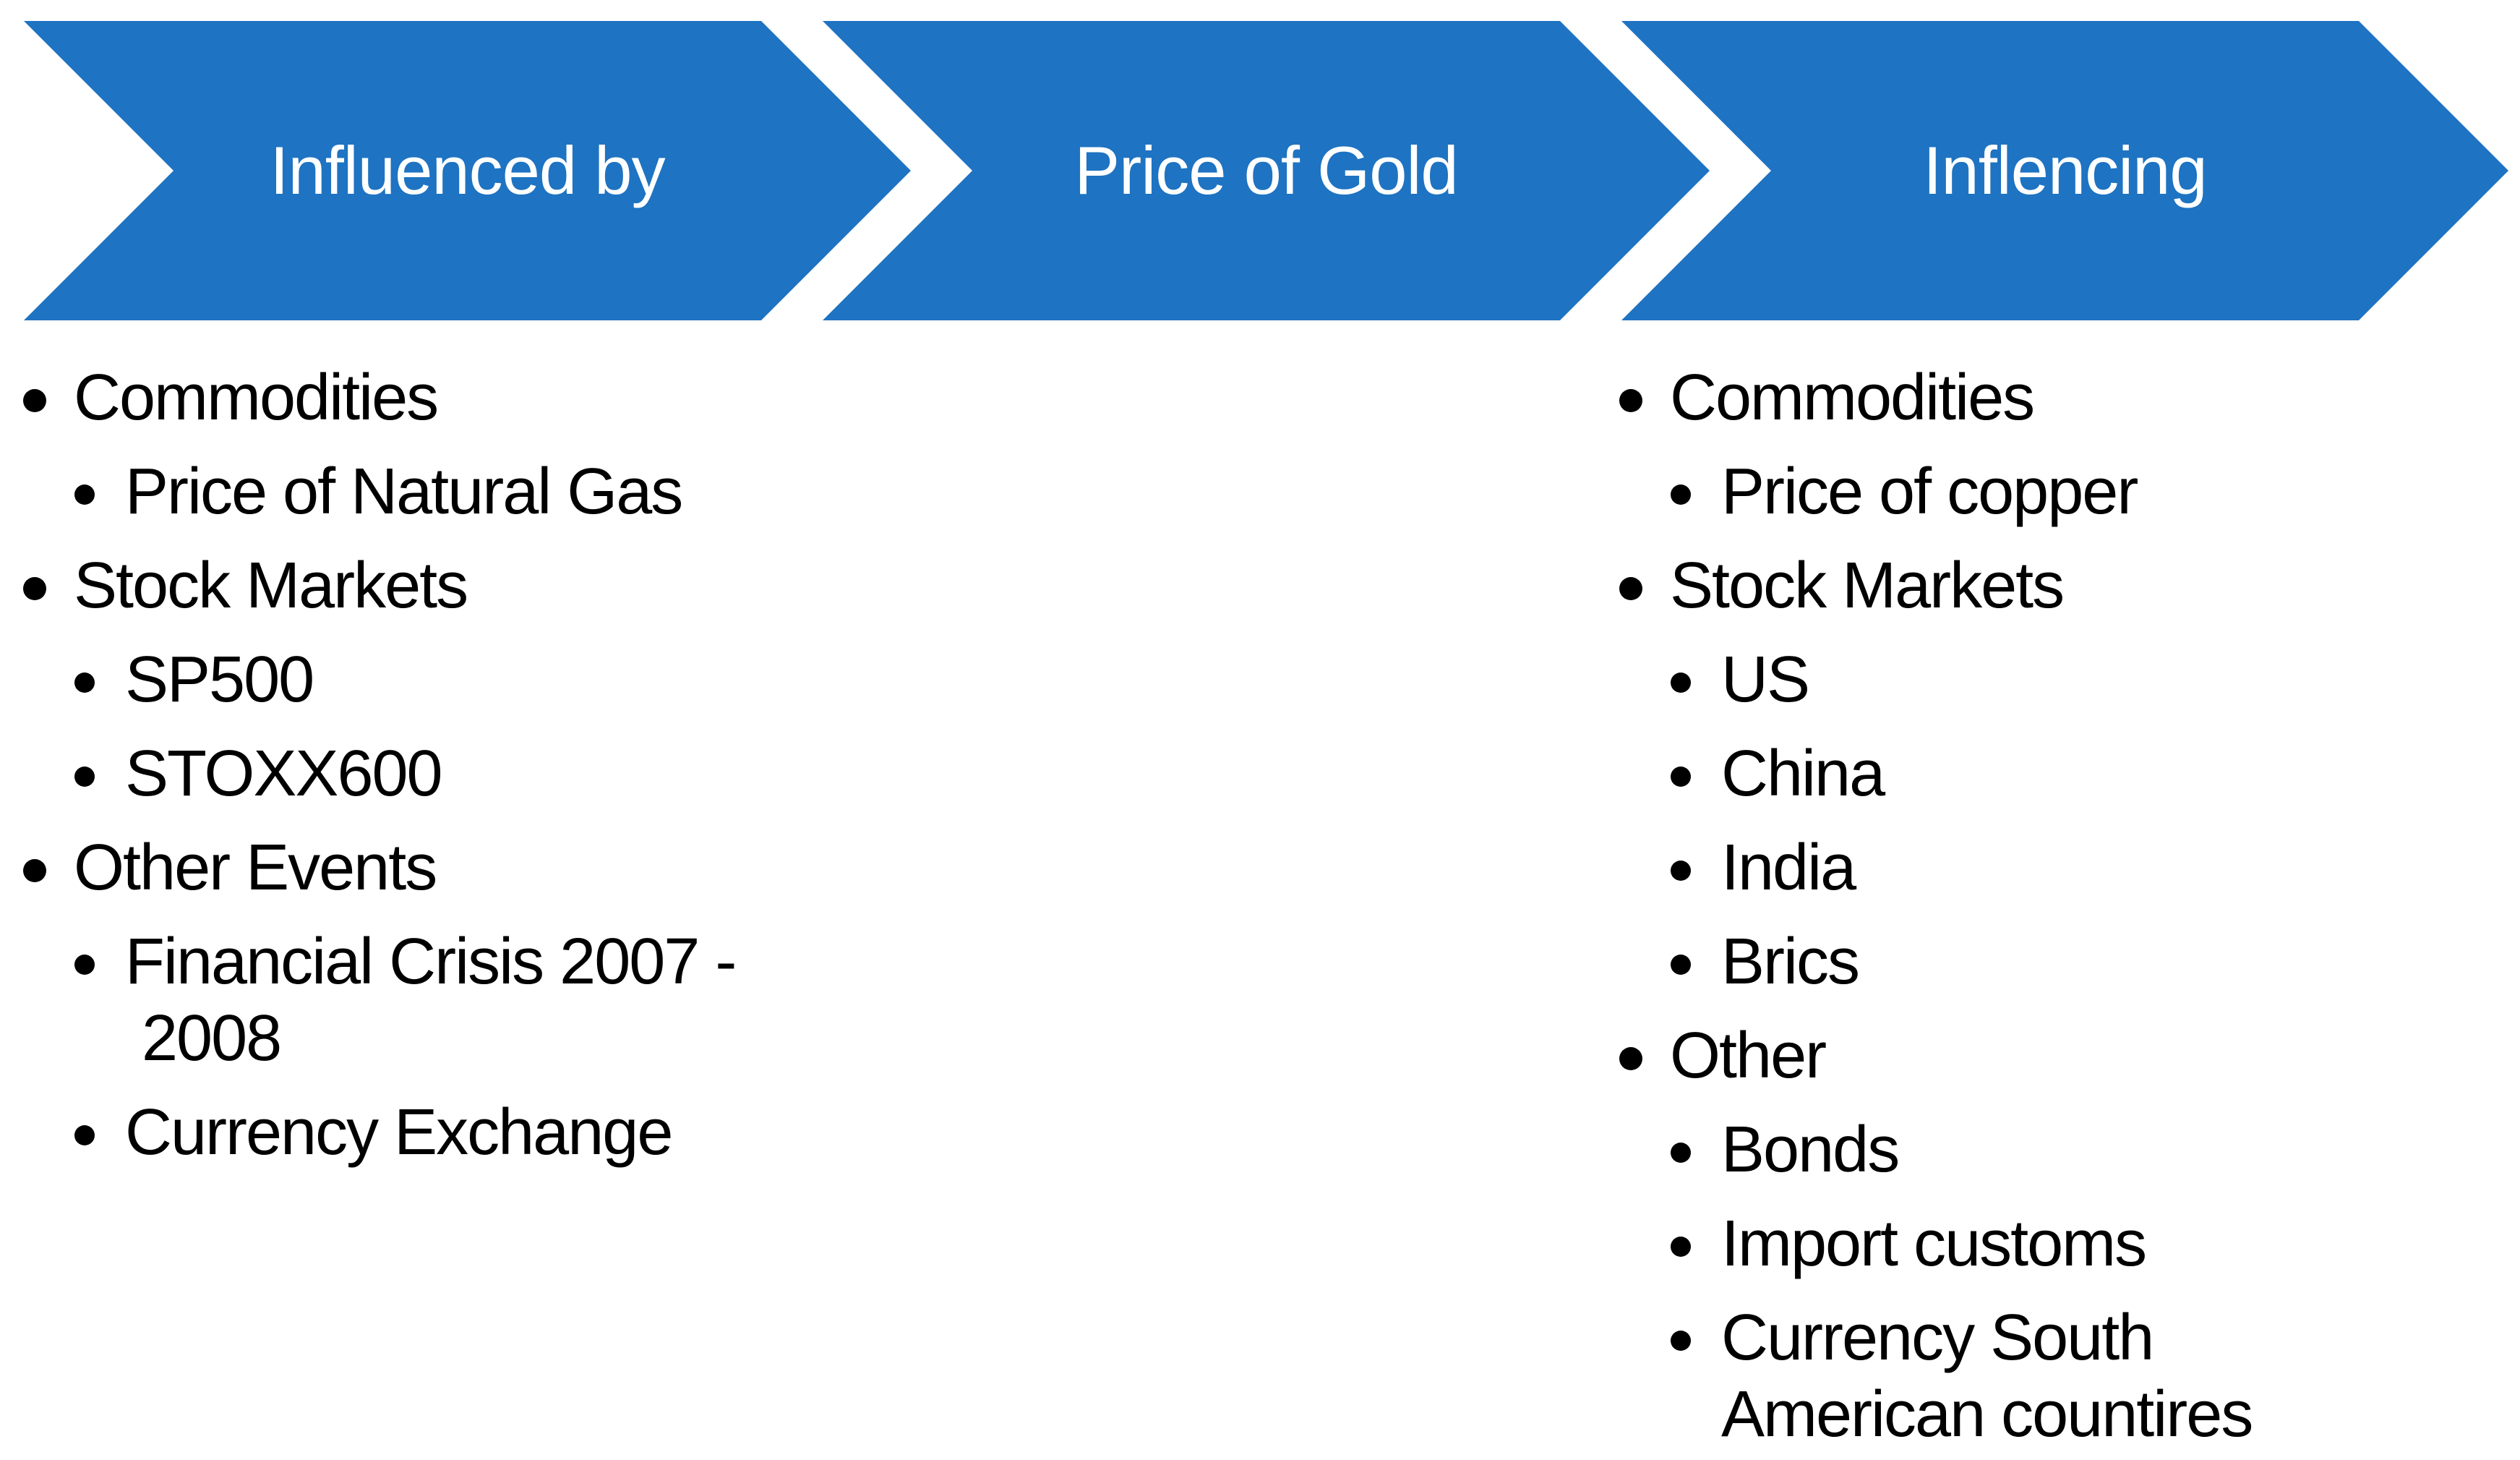 This screenshot has width=2520, height=1460. Describe the element at coordinates (399, 1132) in the screenshot. I see `list-item-text: Currency Exchange` at that location.